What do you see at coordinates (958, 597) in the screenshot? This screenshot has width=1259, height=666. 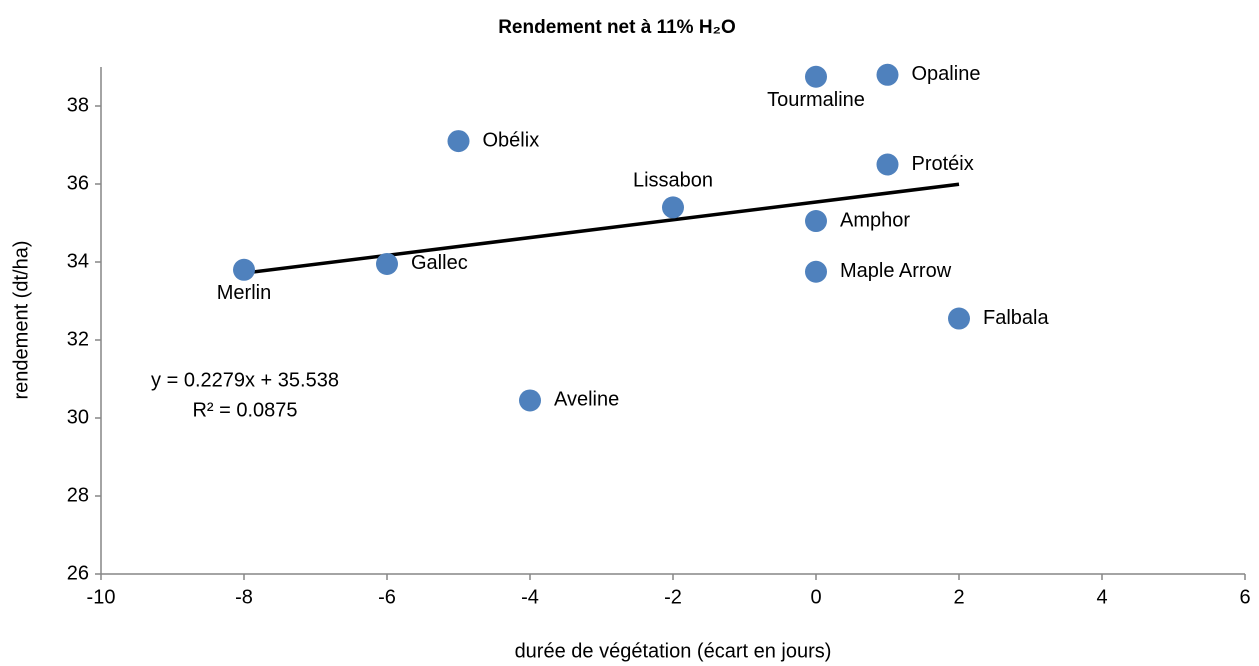 I see `x-tick-label: 2` at bounding box center [958, 597].